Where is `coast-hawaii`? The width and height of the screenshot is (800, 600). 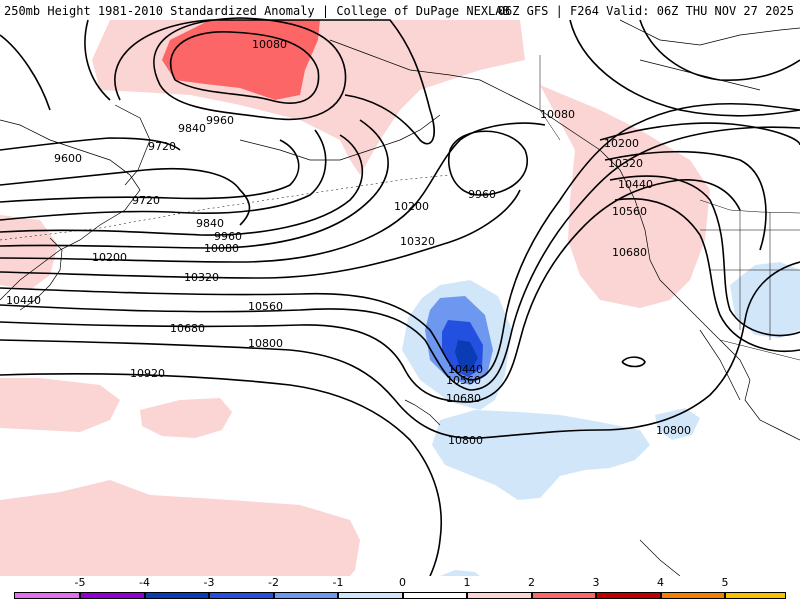 coast-hawaii is located at coordinates (422, 412).